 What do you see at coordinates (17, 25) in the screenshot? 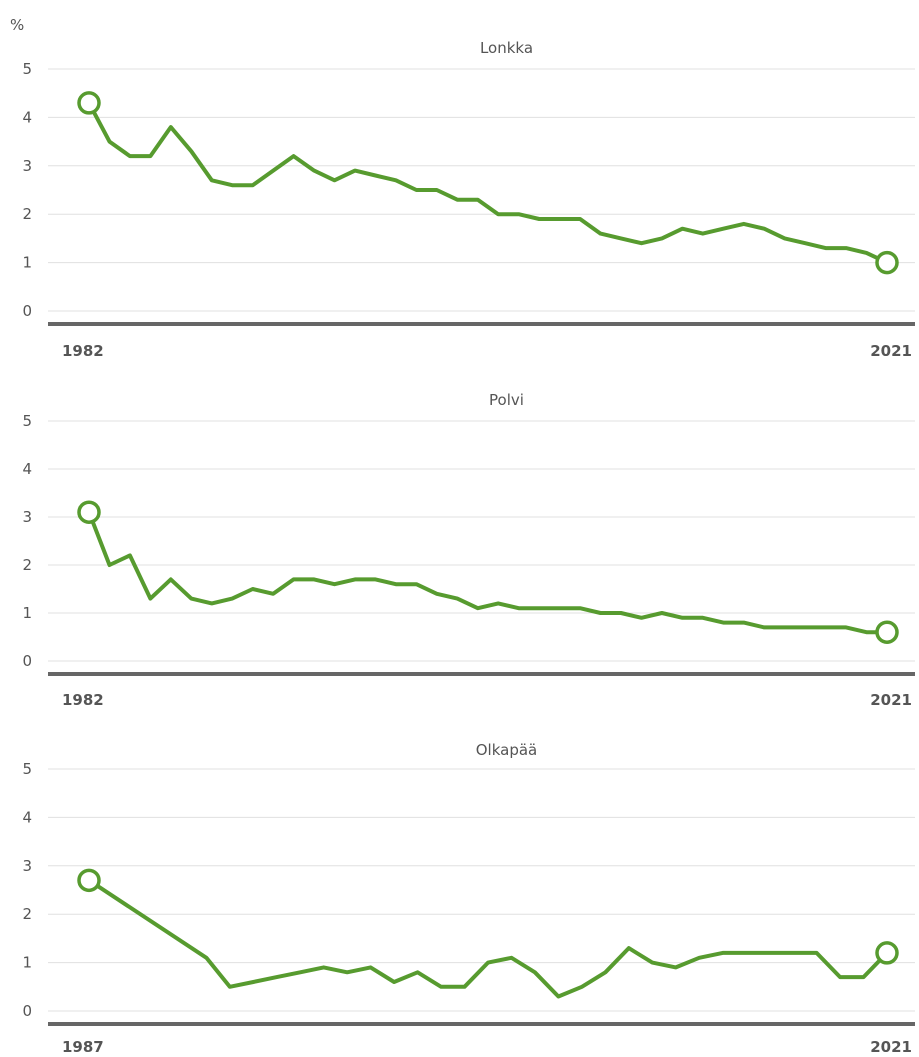
I see `y-unit-label: %` at bounding box center [17, 25].